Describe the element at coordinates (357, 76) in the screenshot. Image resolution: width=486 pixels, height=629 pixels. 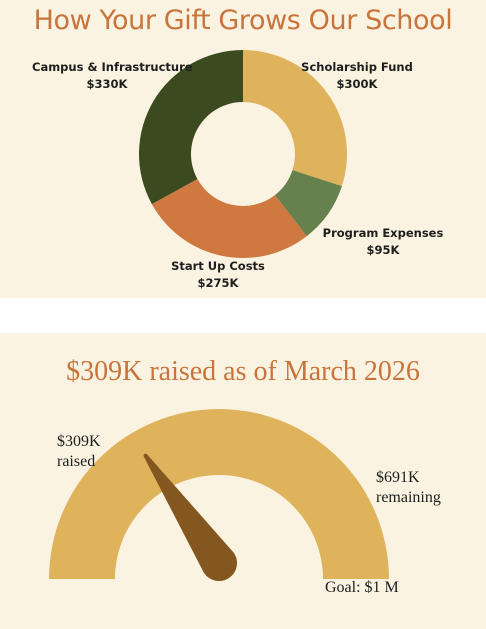
I see `scholarship-label: Scholarship Fund $300K` at that location.